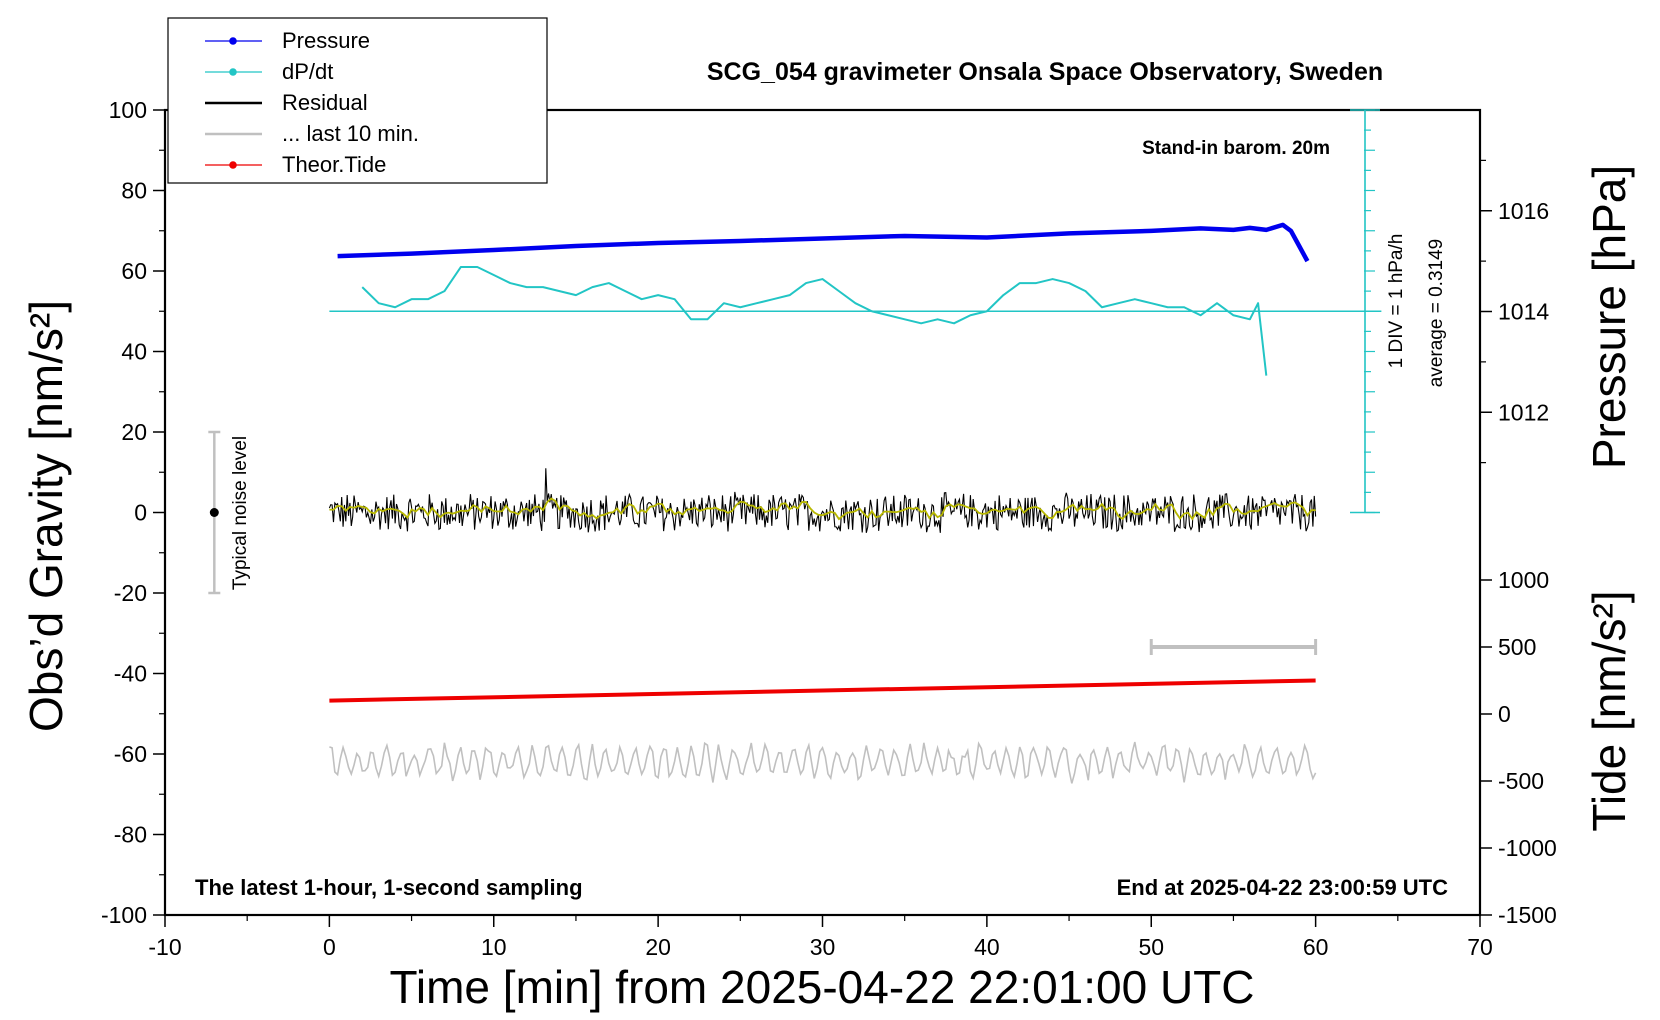 Image resolution: width=1660 pixels, height=1020 pixels. Describe the element at coordinates (823, 242) in the screenshot. I see `pressure-line` at that location.